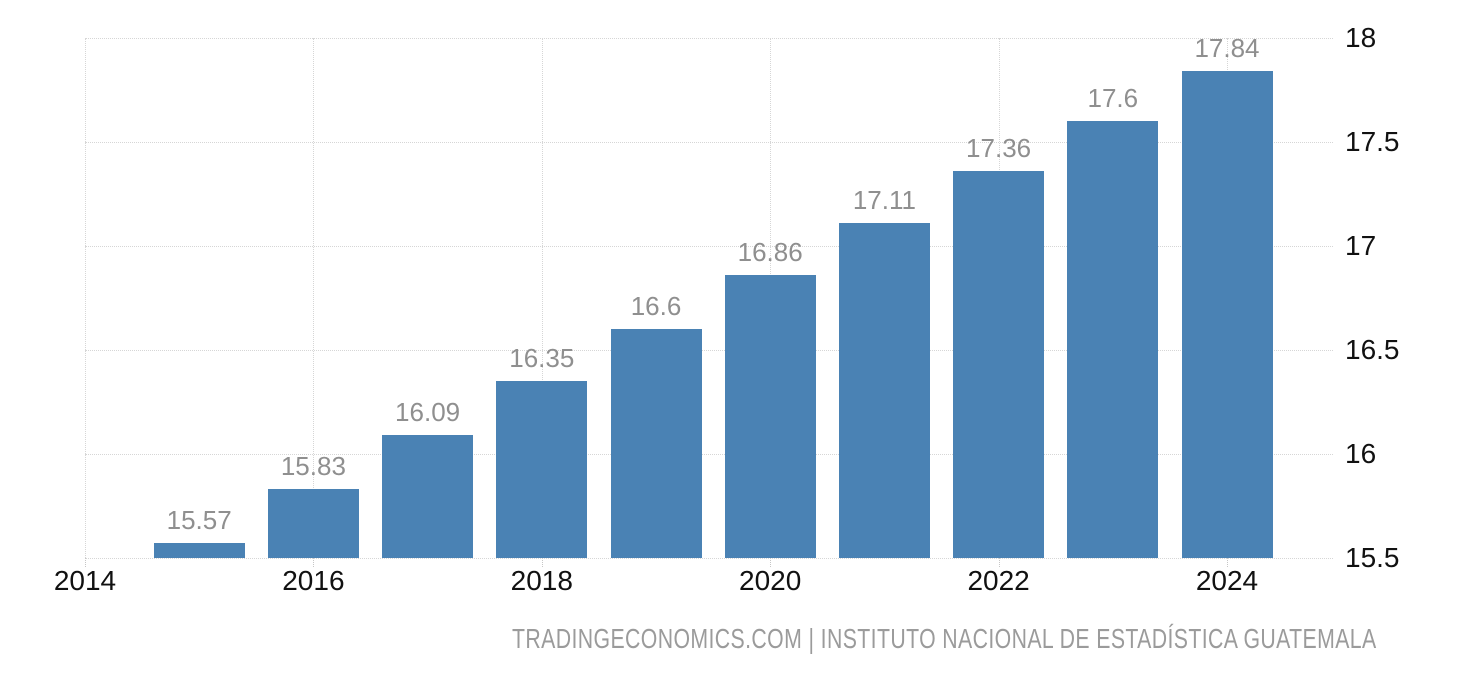  Describe the element at coordinates (541, 580) in the screenshot. I see `x-axis-label: 2018` at that location.